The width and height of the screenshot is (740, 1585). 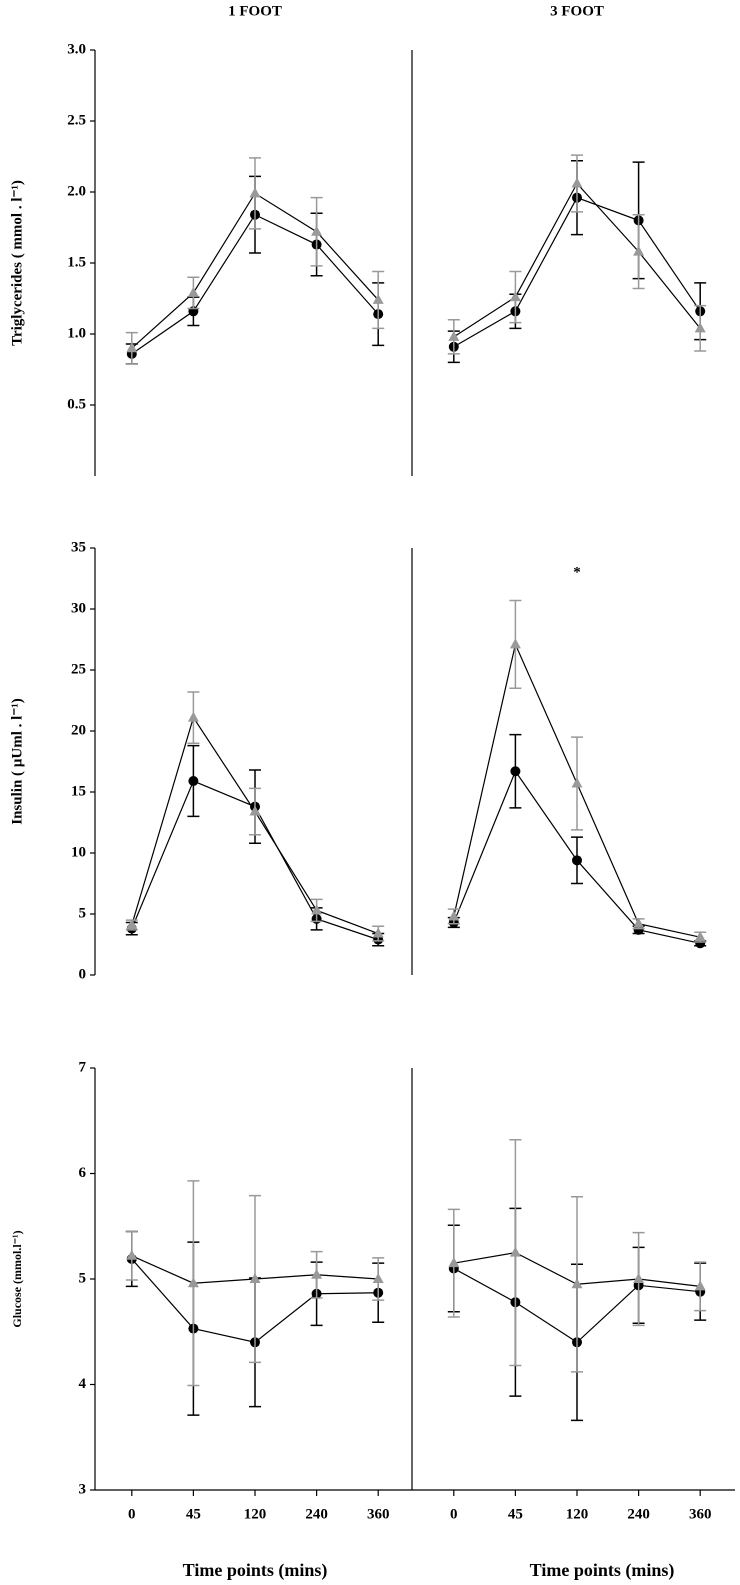 I want to click on y-tick-label: 3, so click(x=83, y=1489).